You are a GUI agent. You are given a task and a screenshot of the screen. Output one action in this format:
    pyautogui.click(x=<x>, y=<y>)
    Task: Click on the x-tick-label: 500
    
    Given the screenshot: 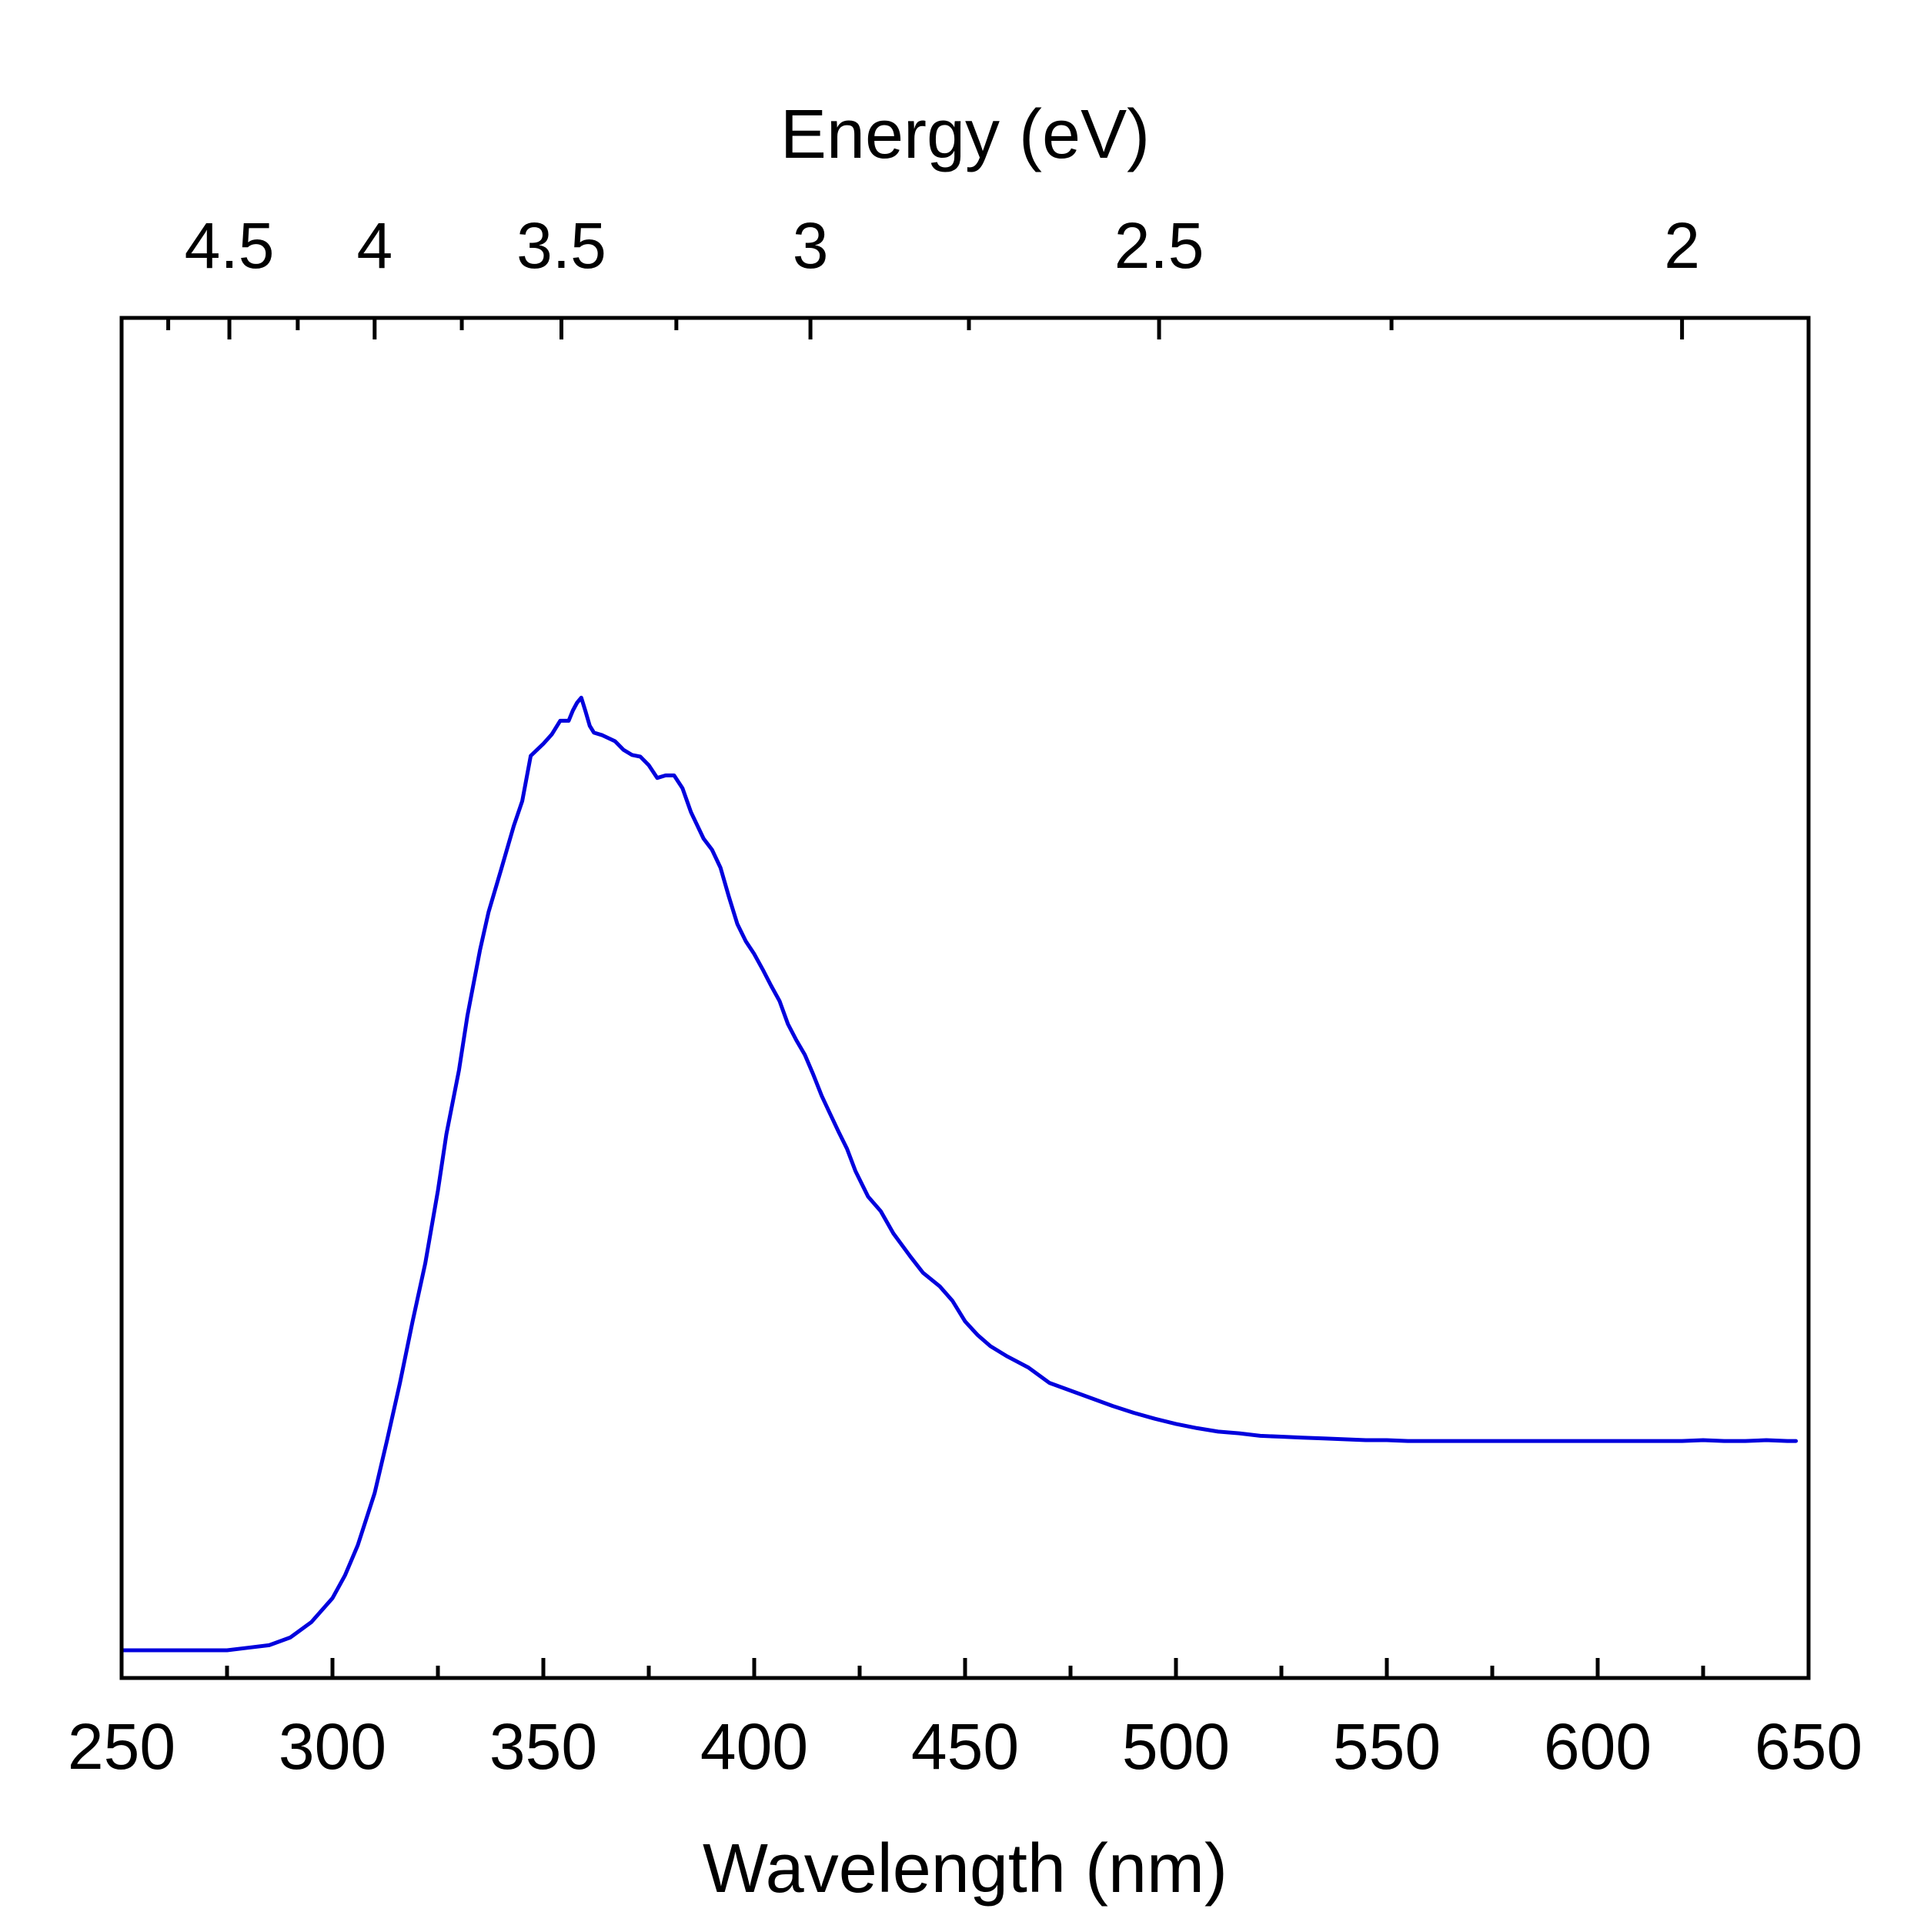 What is the action you would take?
    pyautogui.click(x=1176, y=1747)
    